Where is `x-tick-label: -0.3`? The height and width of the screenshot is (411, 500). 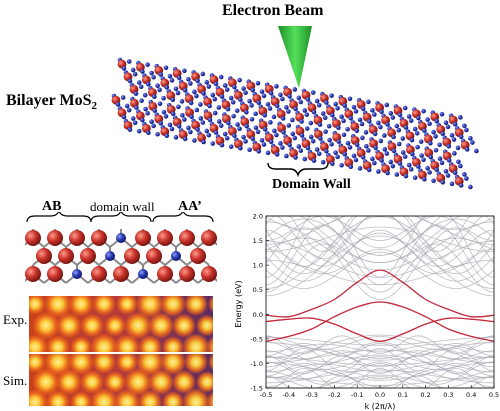
x-tick-label: -0.3 is located at coordinates (311, 395).